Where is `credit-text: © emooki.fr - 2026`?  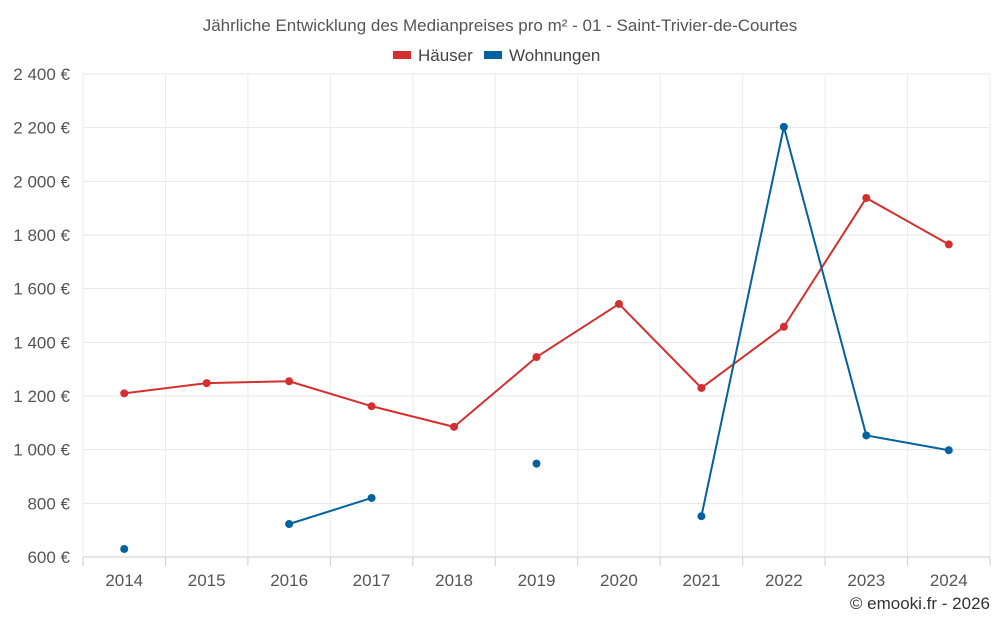
credit-text: © emooki.fr - 2026 is located at coordinates (920, 603).